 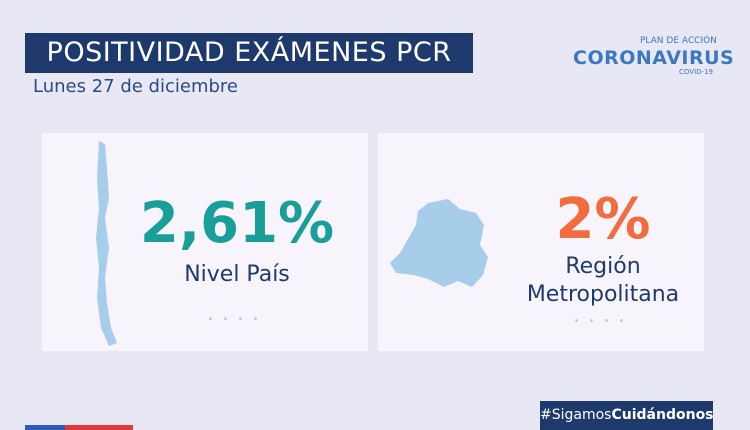 I want to click on card-value: 2,61%, so click(x=237, y=223).